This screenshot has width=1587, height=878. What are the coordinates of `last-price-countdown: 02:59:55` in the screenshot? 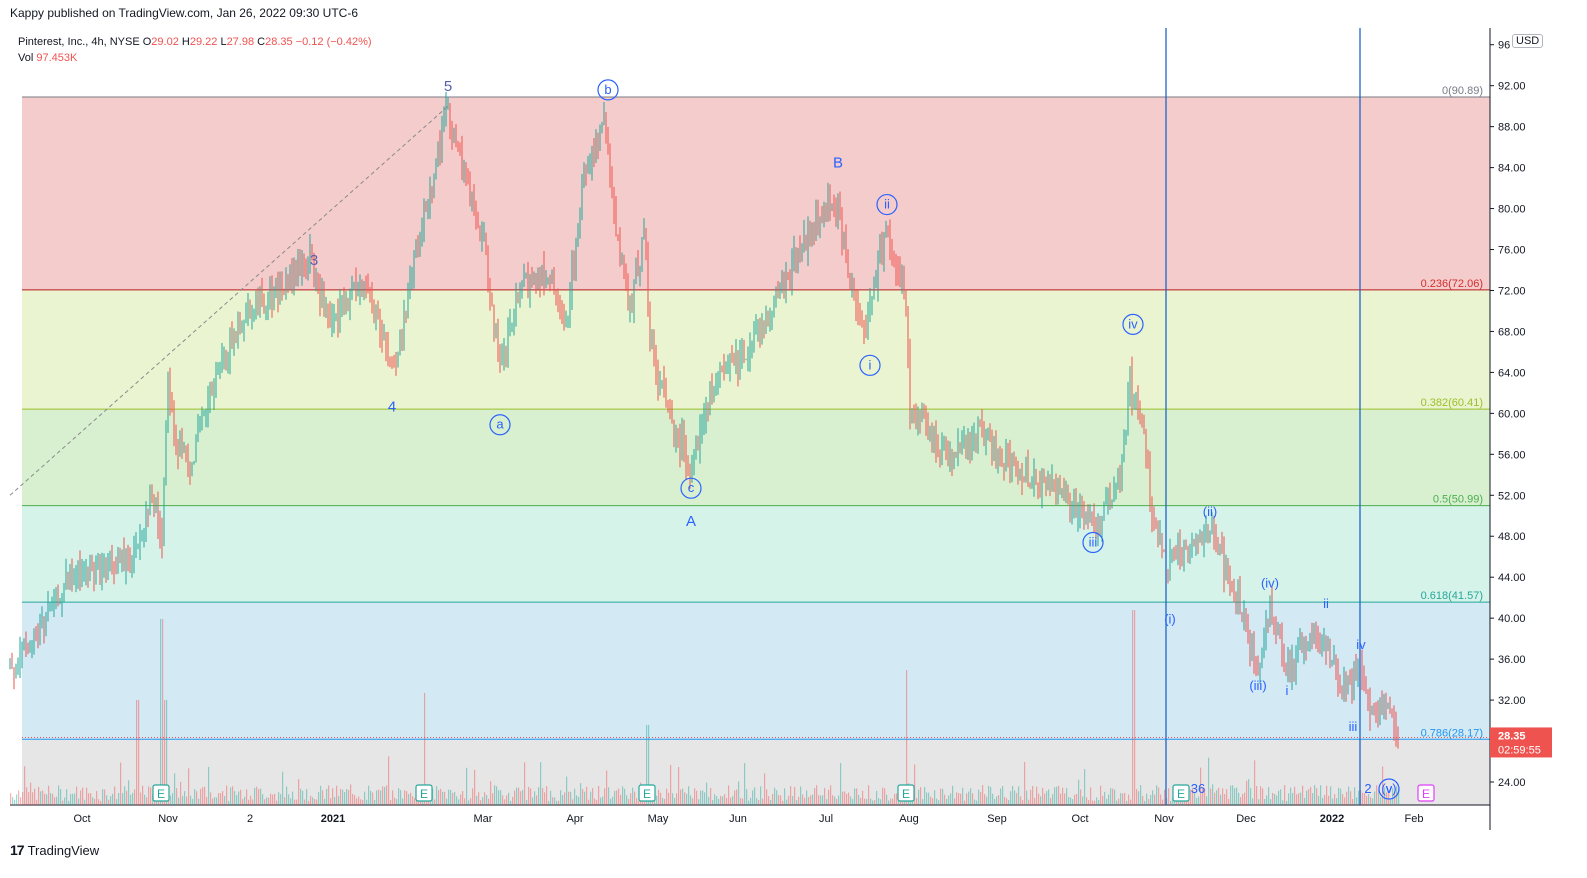 It's located at (1519, 750).